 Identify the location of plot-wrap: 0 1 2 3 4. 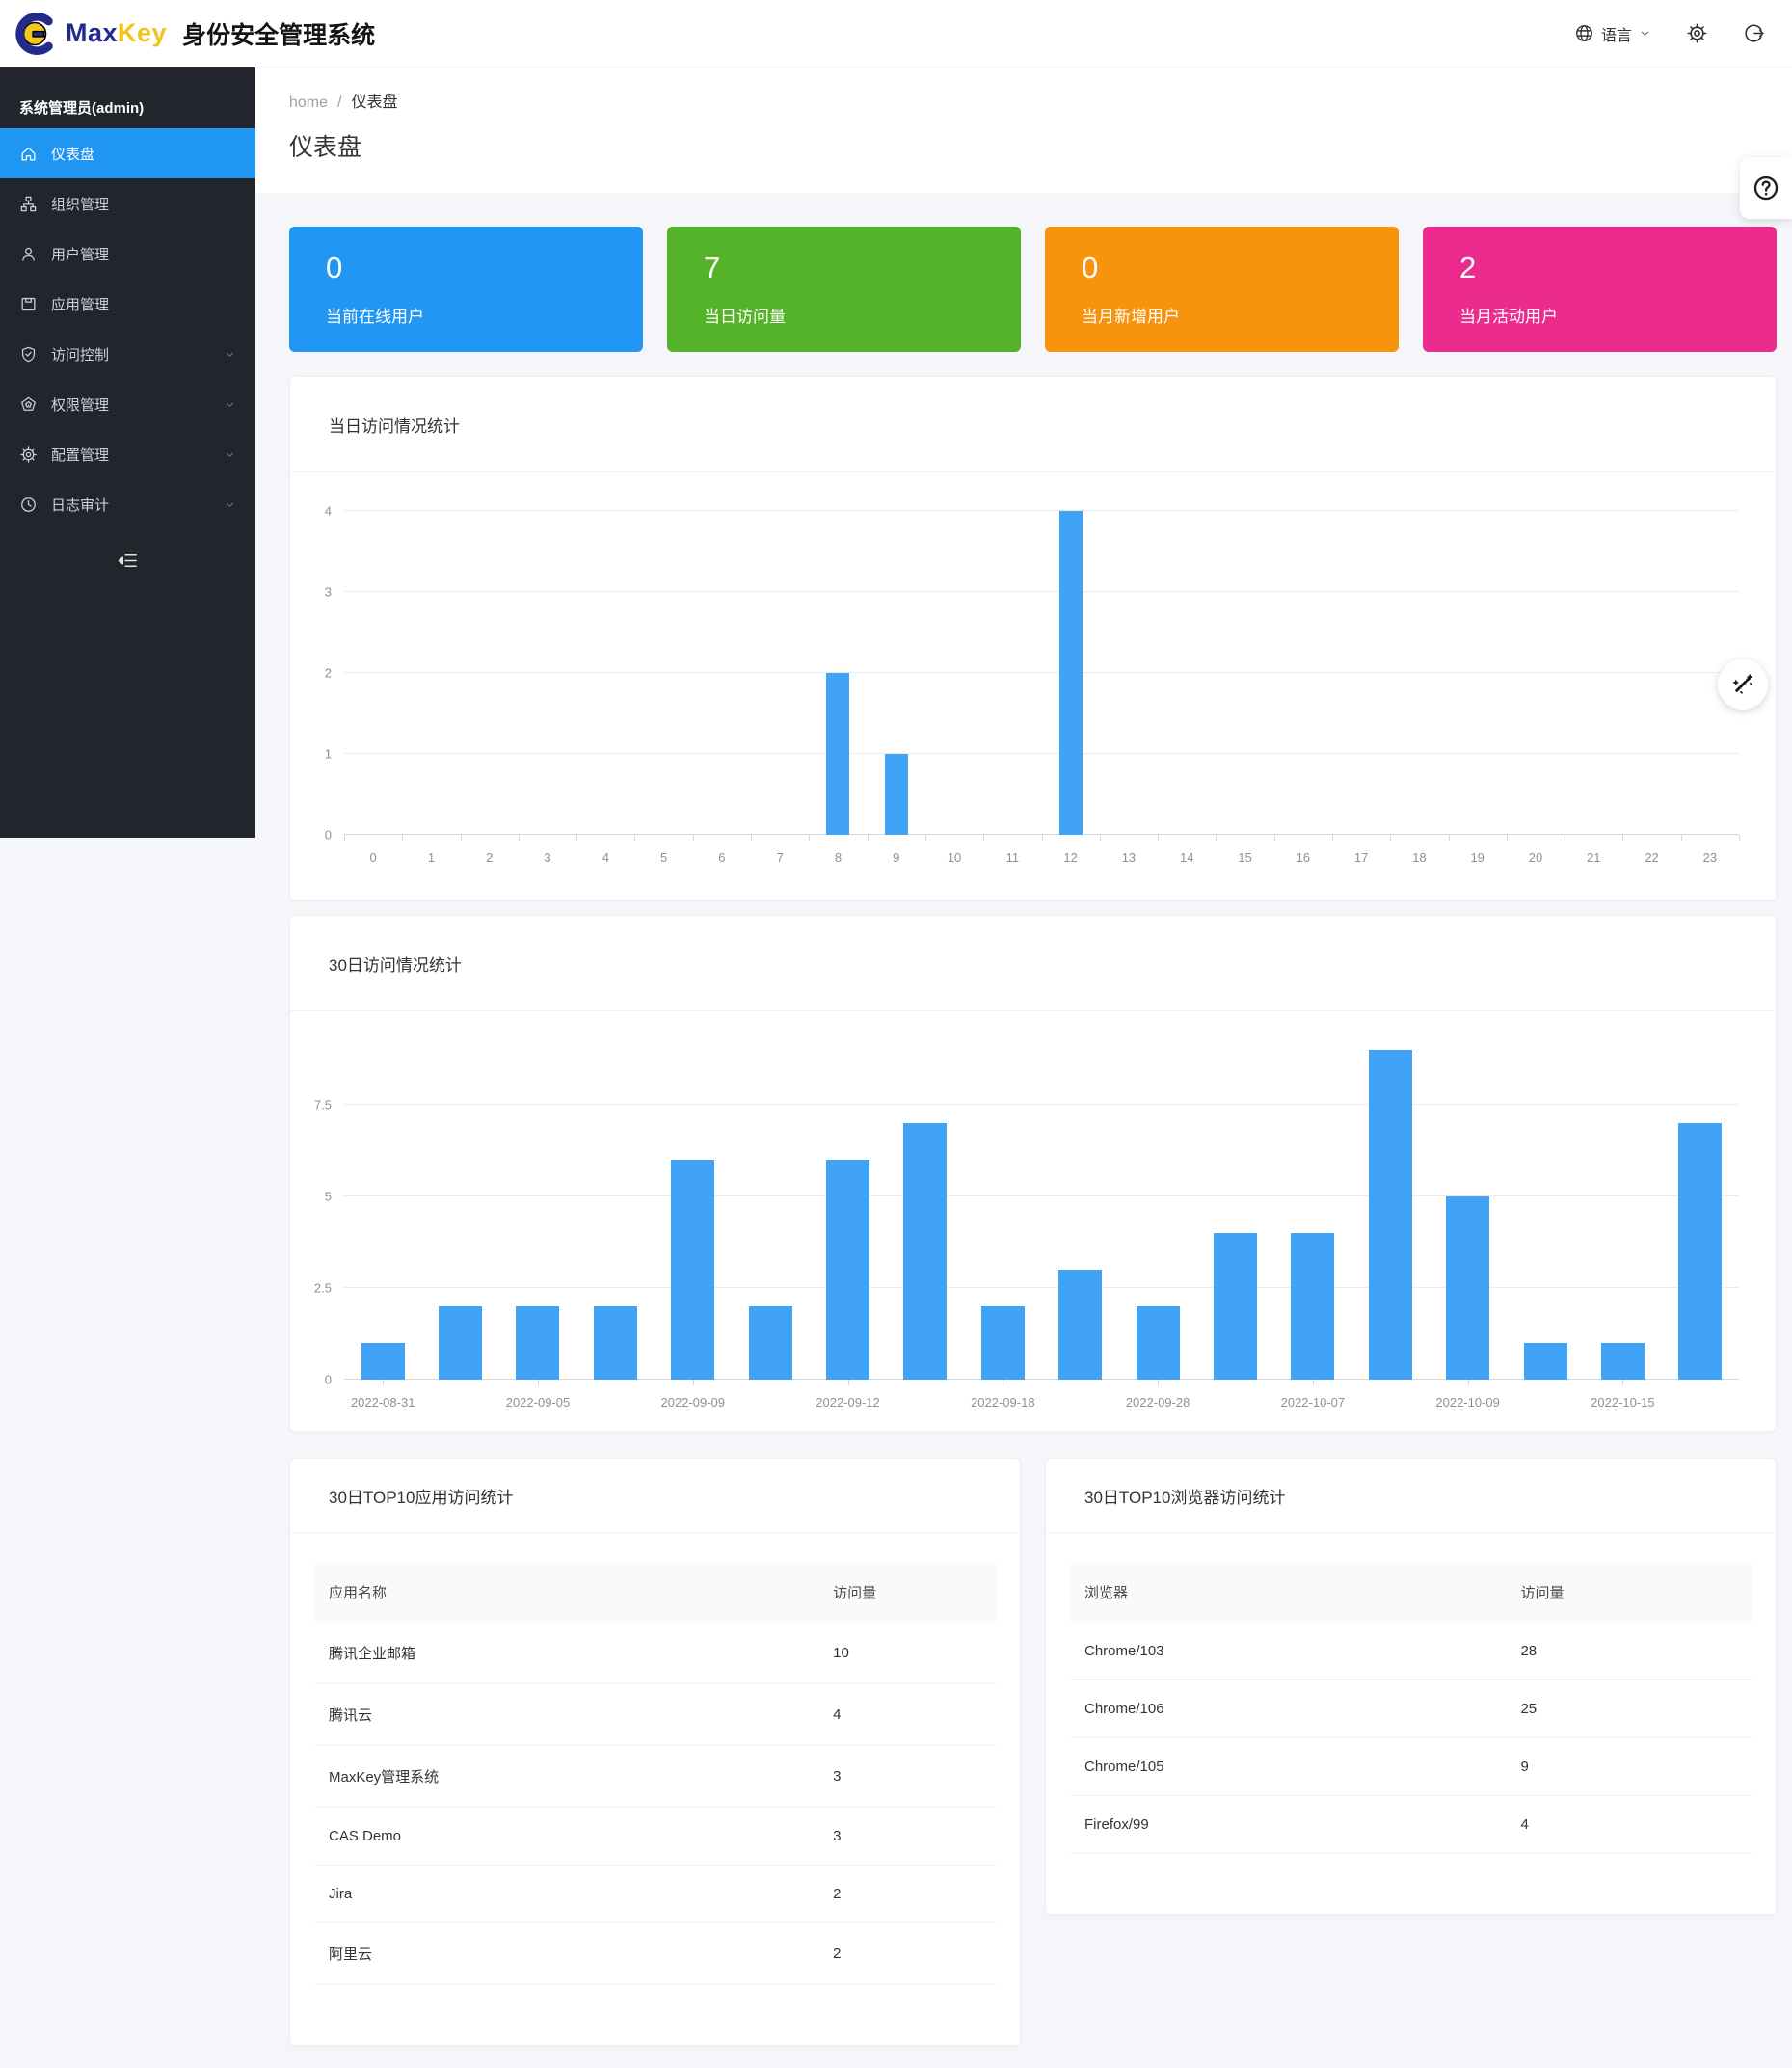
(1032, 673).